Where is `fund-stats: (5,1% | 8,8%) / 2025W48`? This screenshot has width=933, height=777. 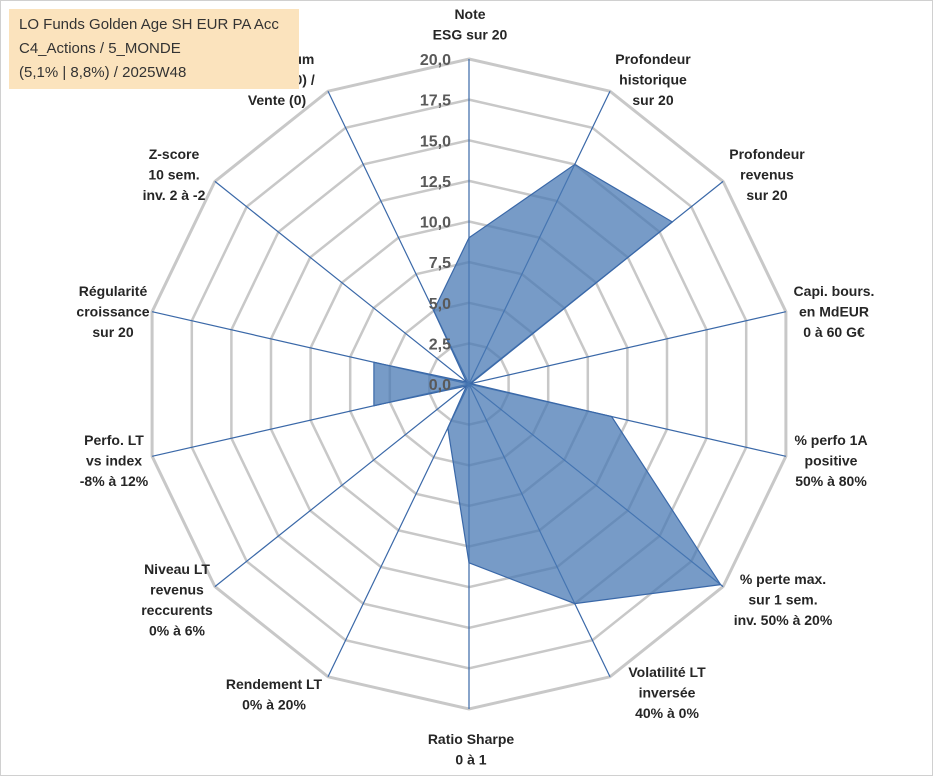 fund-stats: (5,1% | 8,8%) / 2025W48 is located at coordinates (103, 72).